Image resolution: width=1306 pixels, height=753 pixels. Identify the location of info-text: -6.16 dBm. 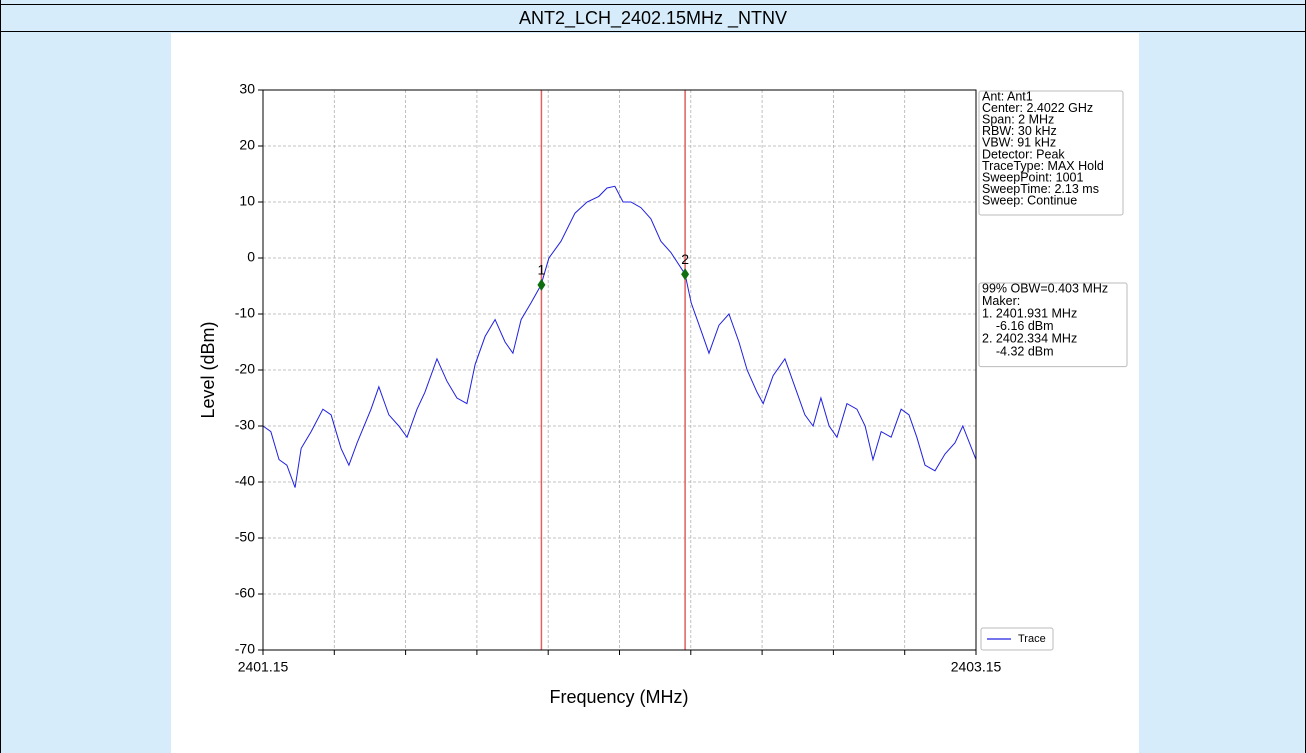
(1018, 326).